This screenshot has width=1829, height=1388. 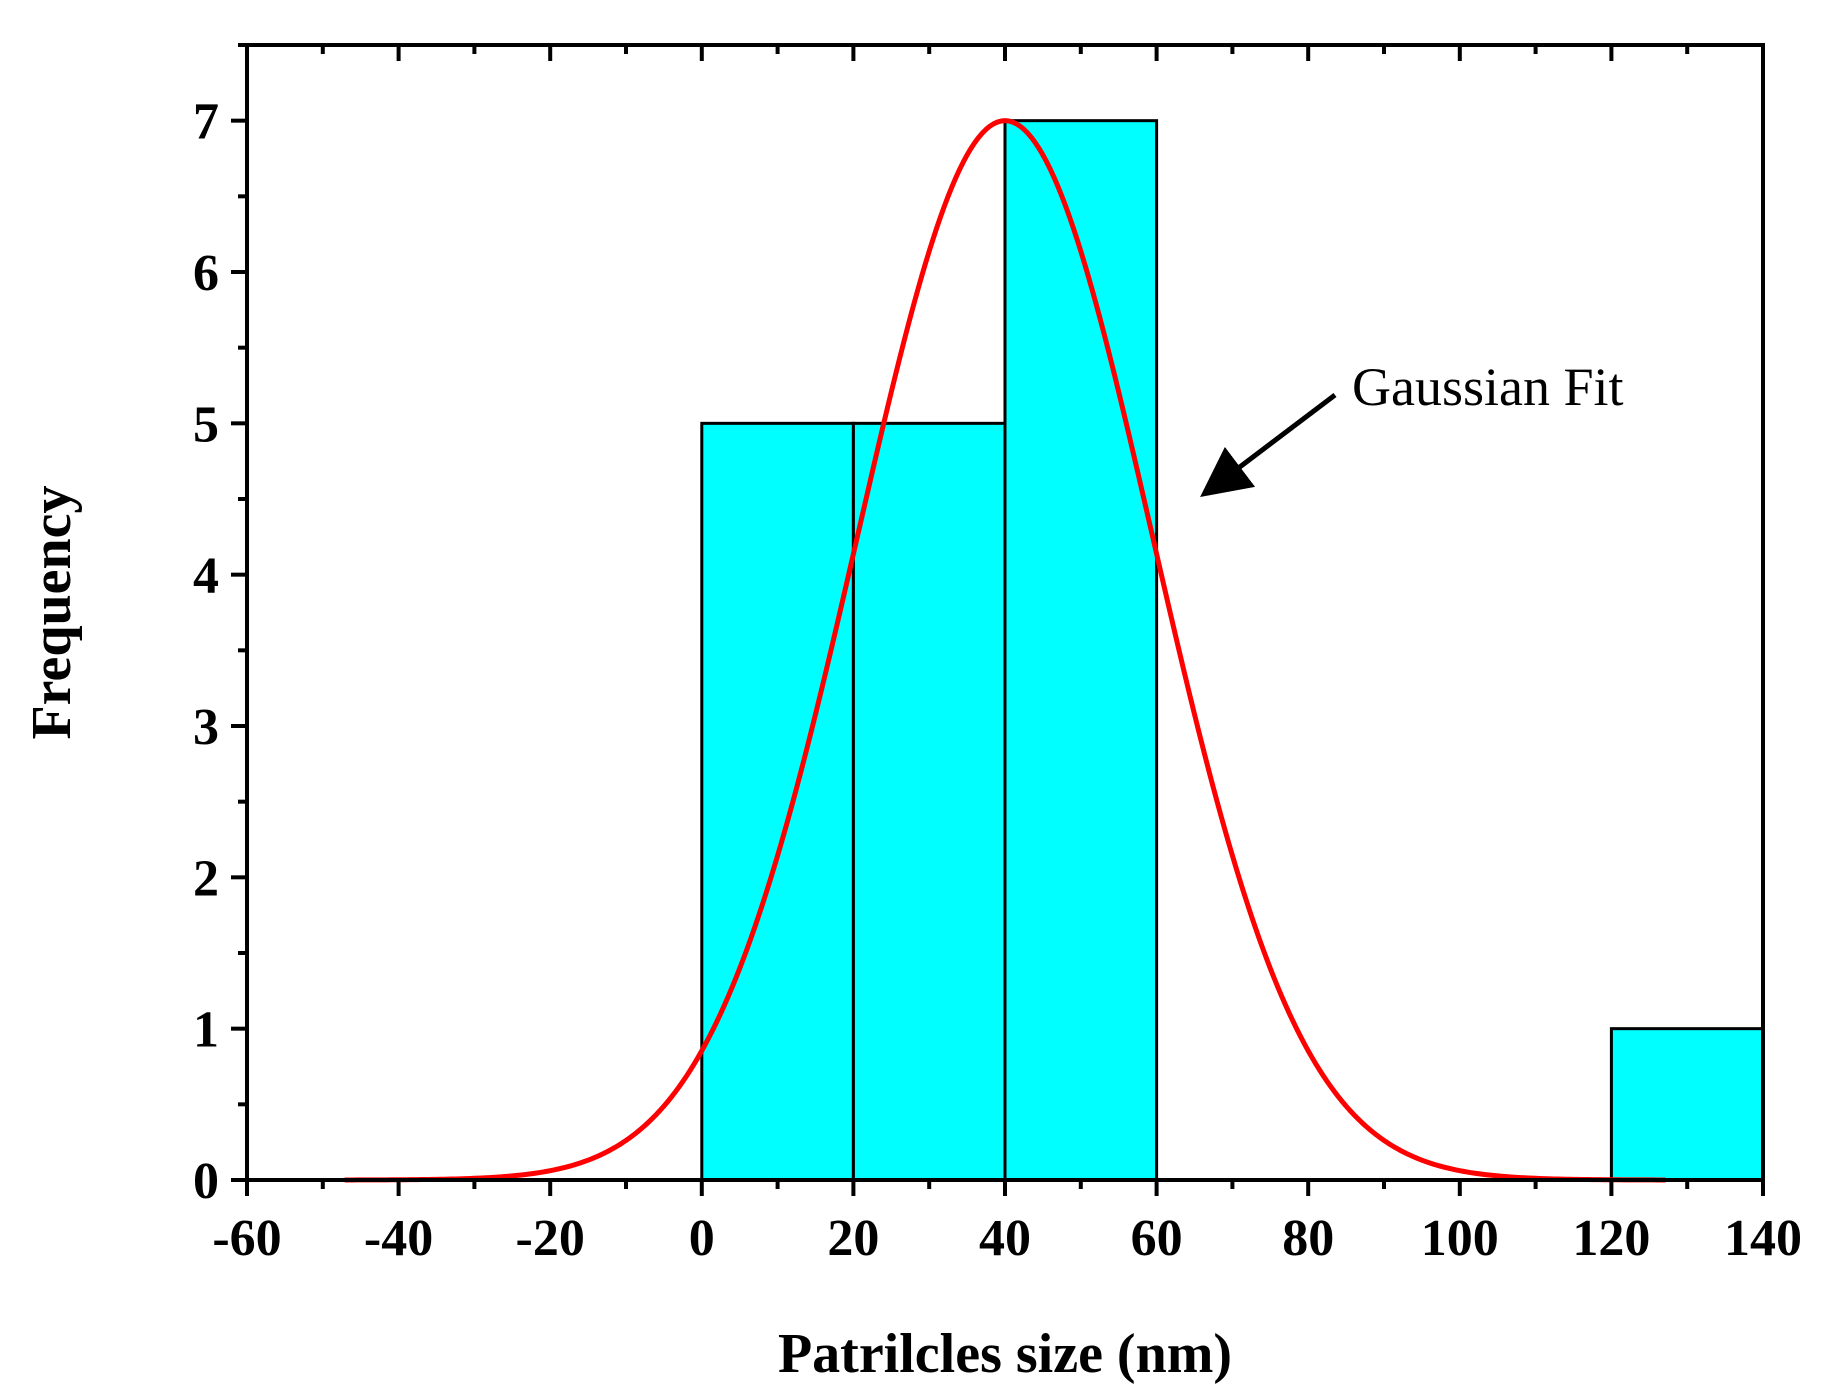 I want to click on y-tick-label: 3, so click(x=206, y=727).